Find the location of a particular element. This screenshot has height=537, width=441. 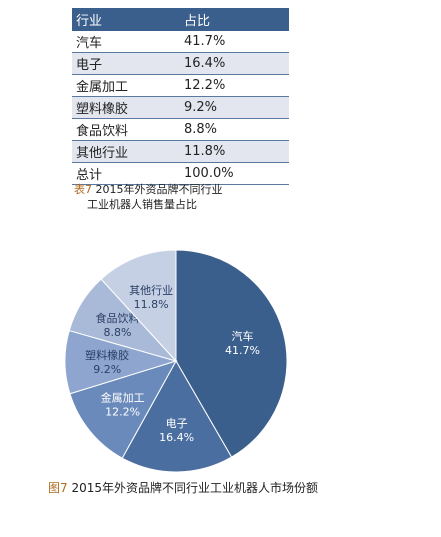

pie-slice-value: 12.2% is located at coordinates (122, 411).